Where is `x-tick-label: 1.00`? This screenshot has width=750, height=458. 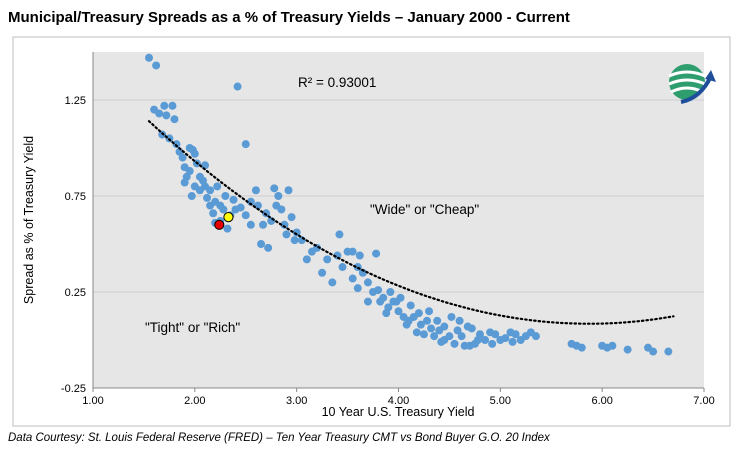 x-tick-label: 1.00 is located at coordinates (92, 401).